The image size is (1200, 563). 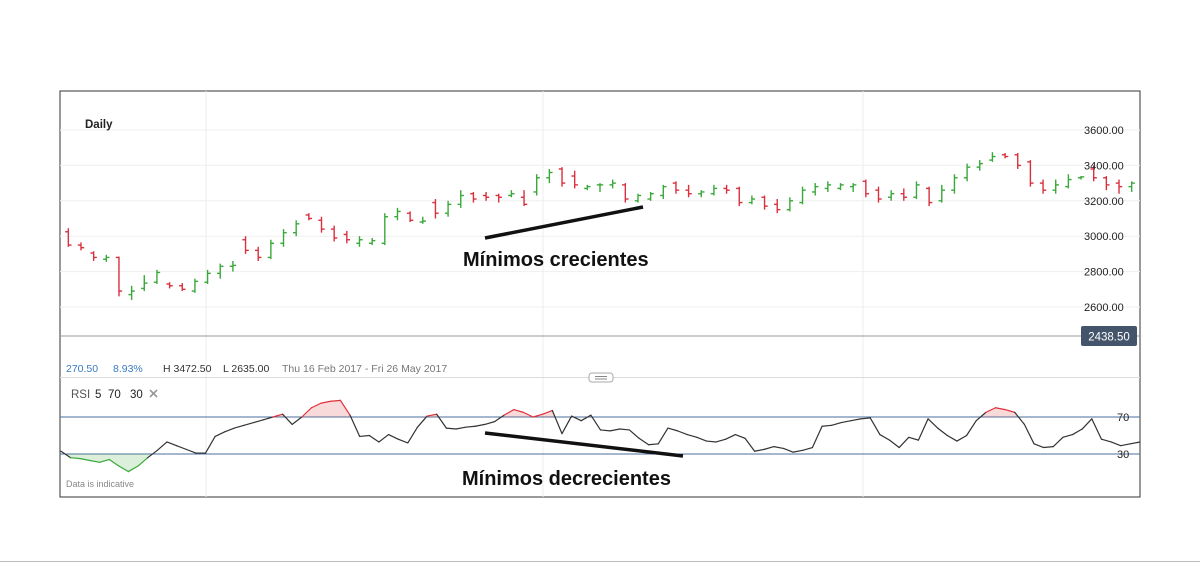 What do you see at coordinates (1104, 237) in the screenshot?
I see `price-tick-label: 3000.00` at bounding box center [1104, 237].